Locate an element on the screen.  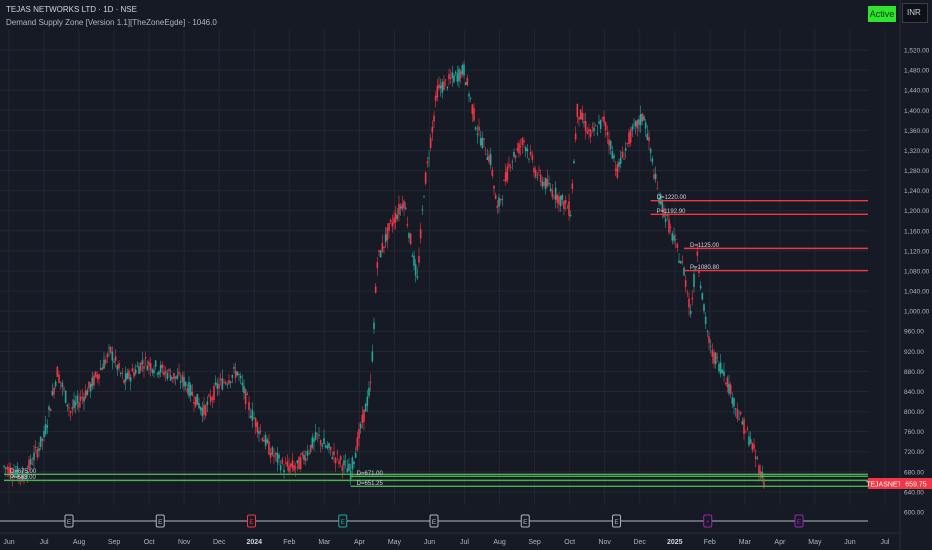
zone-label: P=663.00 is located at coordinates (23, 478).